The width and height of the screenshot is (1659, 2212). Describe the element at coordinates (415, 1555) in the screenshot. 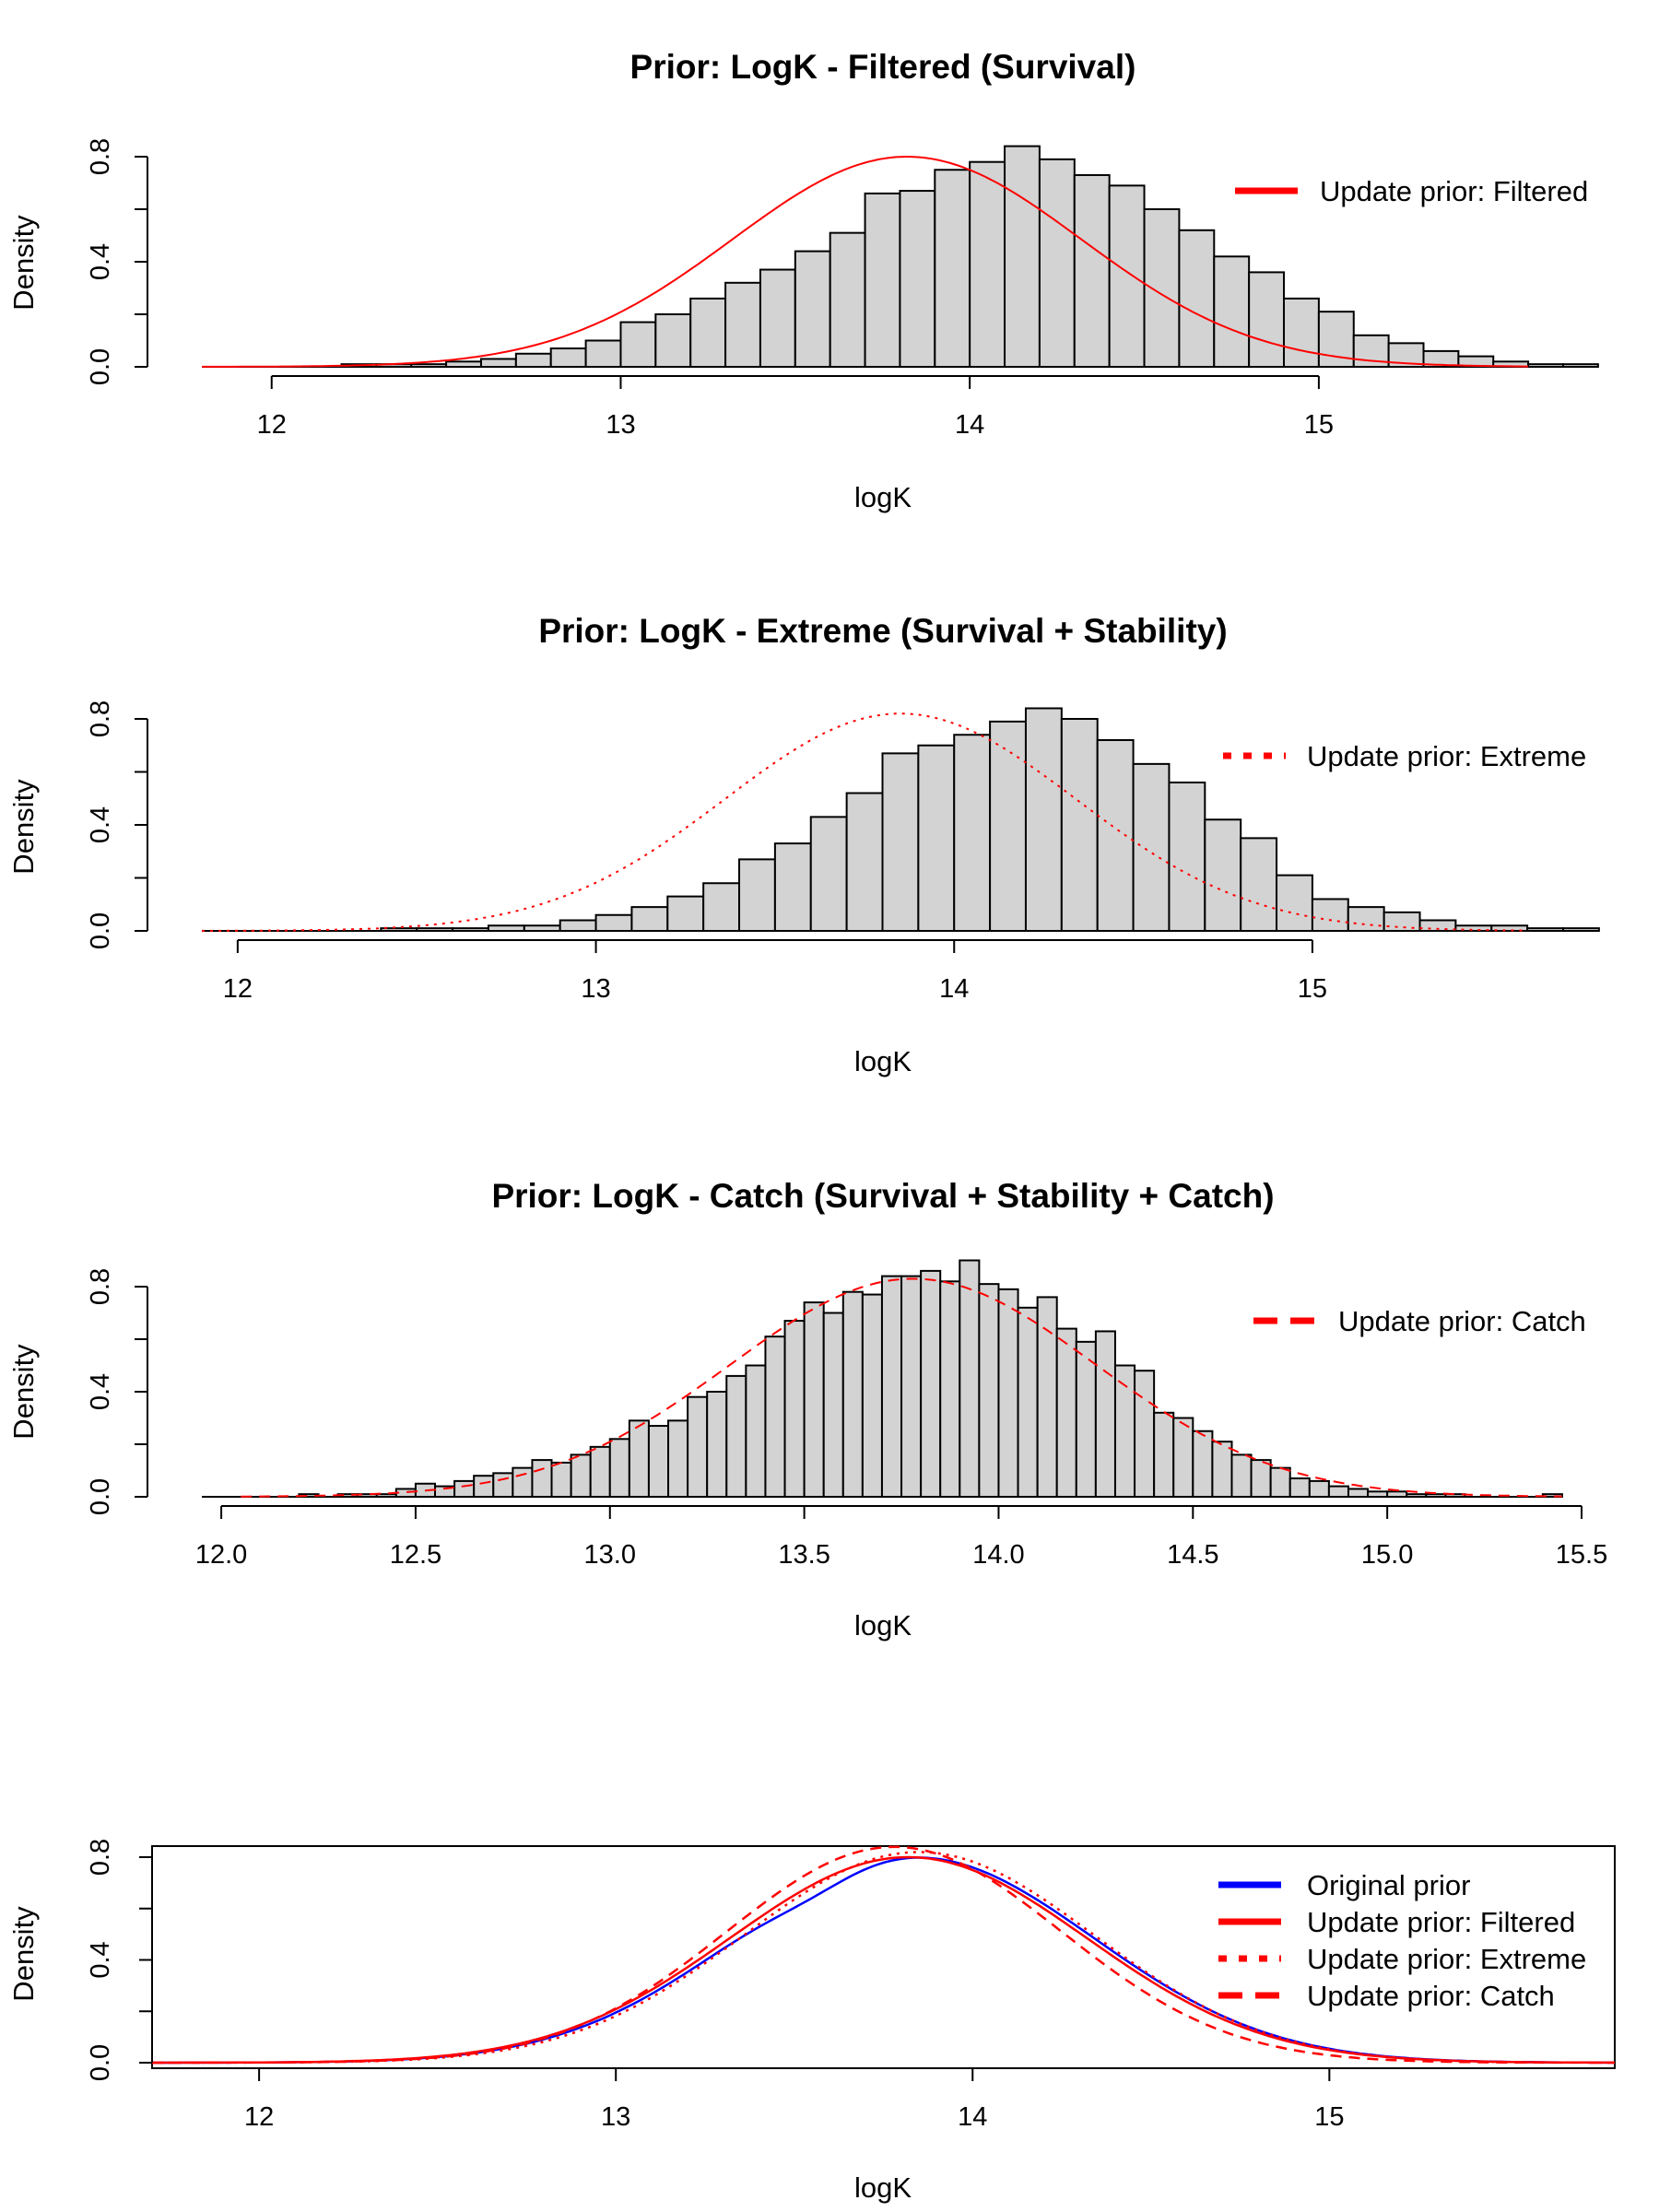

I see `x-tick-label: 12.5` at that location.